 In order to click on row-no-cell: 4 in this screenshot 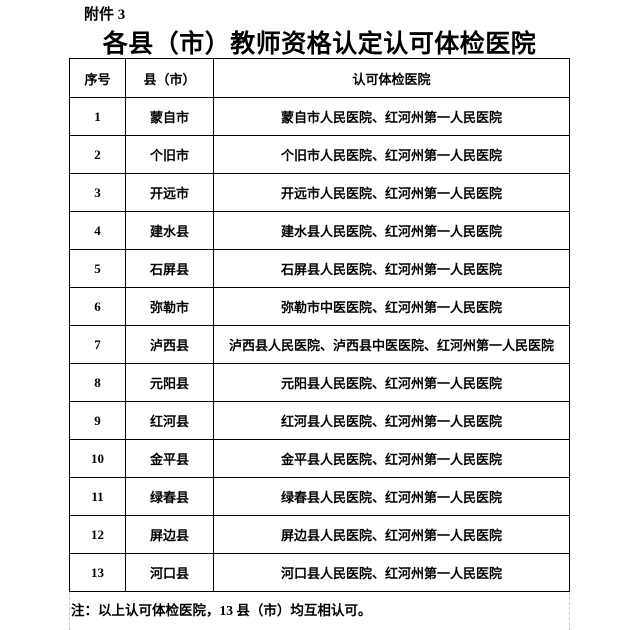, I will do `click(97, 230)`.